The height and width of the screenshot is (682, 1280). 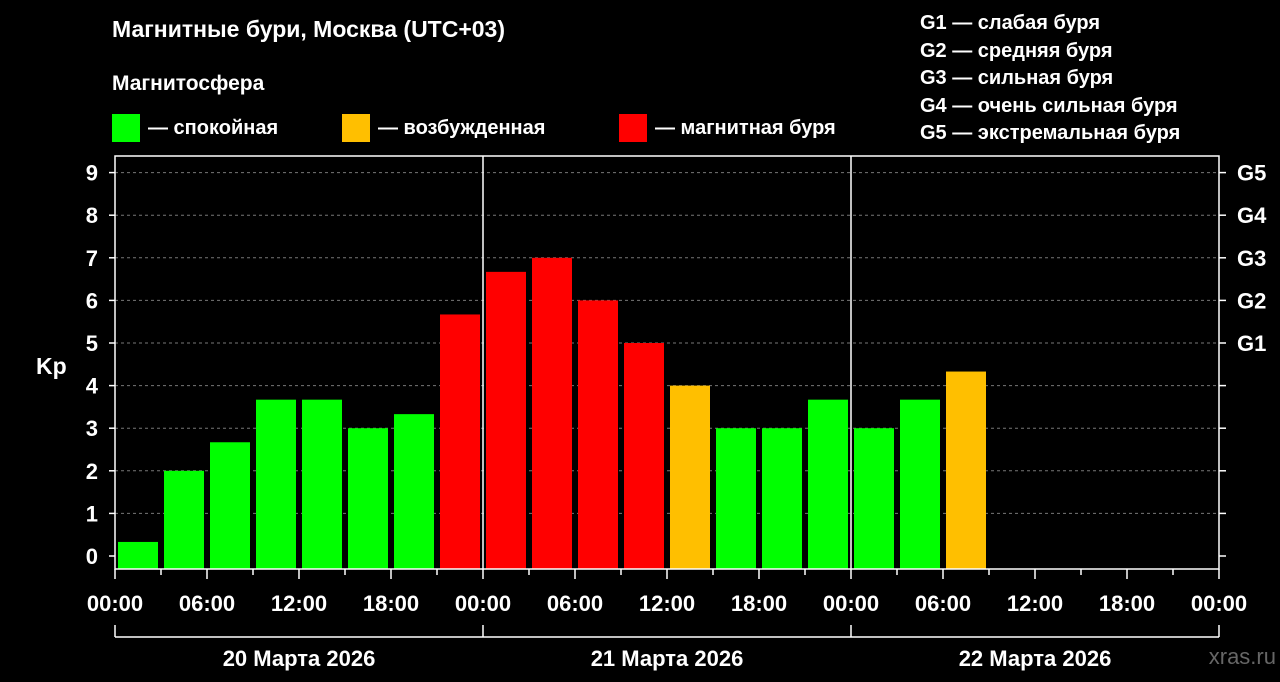 What do you see at coordinates (1017, 78) in the screenshot?
I see `g-legend-g3: G3 — сильная буря` at bounding box center [1017, 78].